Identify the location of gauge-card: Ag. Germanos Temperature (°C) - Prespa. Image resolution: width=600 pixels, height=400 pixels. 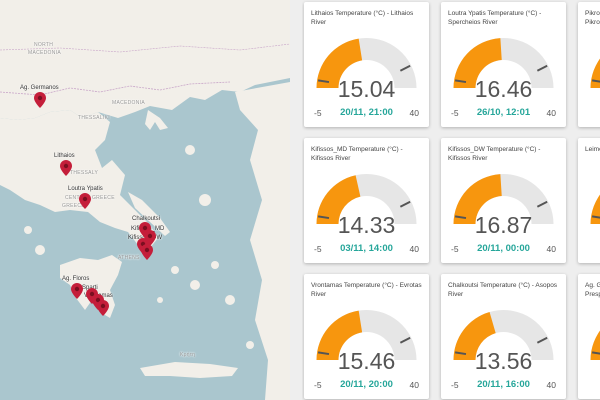
(589, 336).